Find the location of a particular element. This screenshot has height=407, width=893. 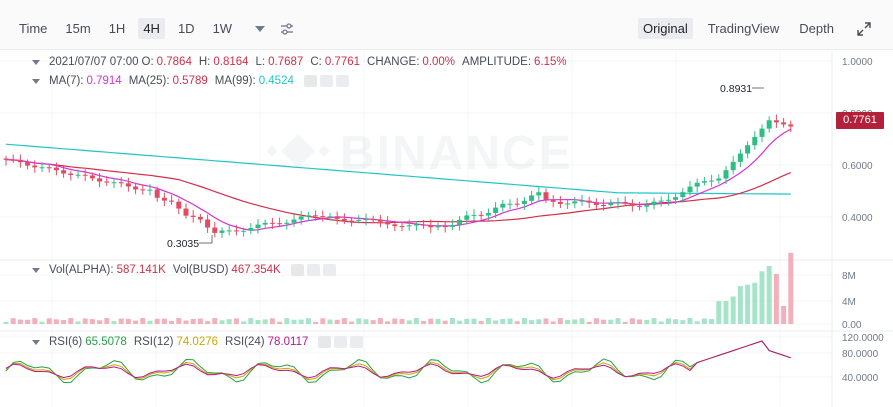

interval-time: Time is located at coordinates (33, 28).